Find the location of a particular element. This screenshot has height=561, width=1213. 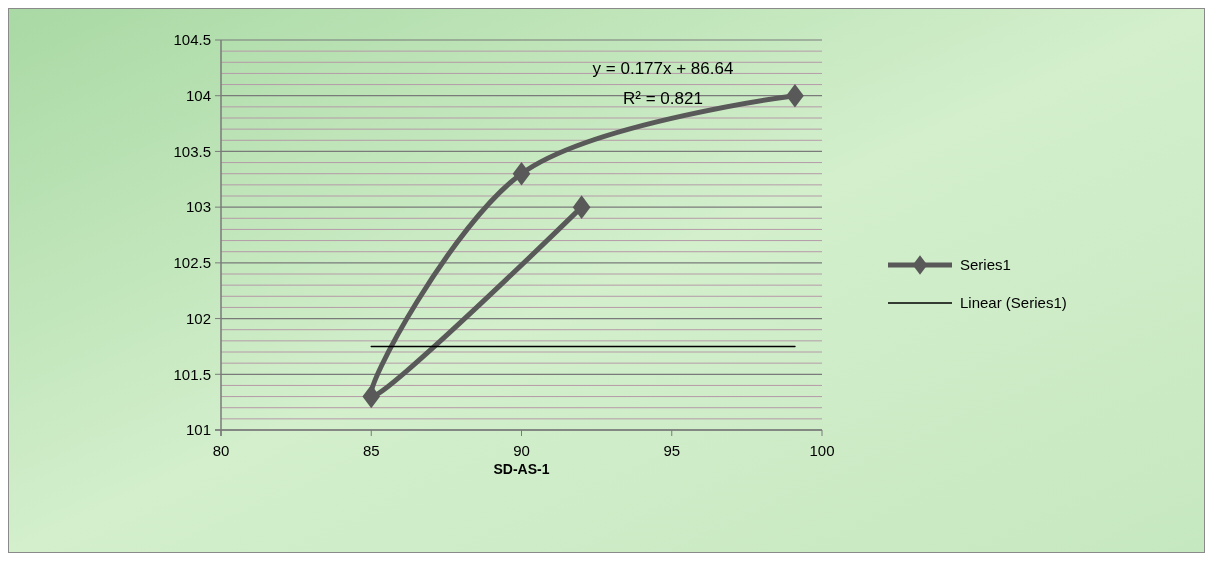

legend-label: Series1 is located at coordinates (985, 265).